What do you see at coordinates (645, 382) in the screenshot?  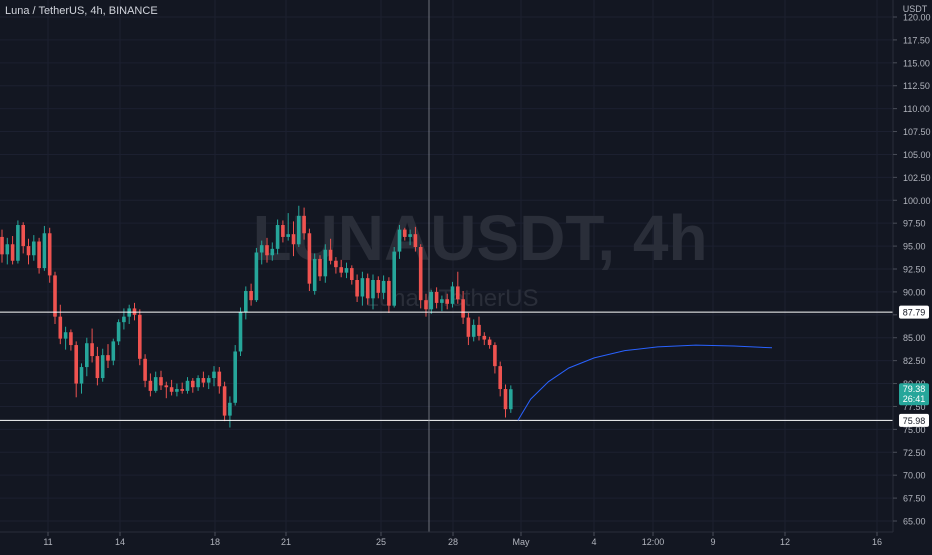 I see `projection-curve` at bounding box center [645, 382].